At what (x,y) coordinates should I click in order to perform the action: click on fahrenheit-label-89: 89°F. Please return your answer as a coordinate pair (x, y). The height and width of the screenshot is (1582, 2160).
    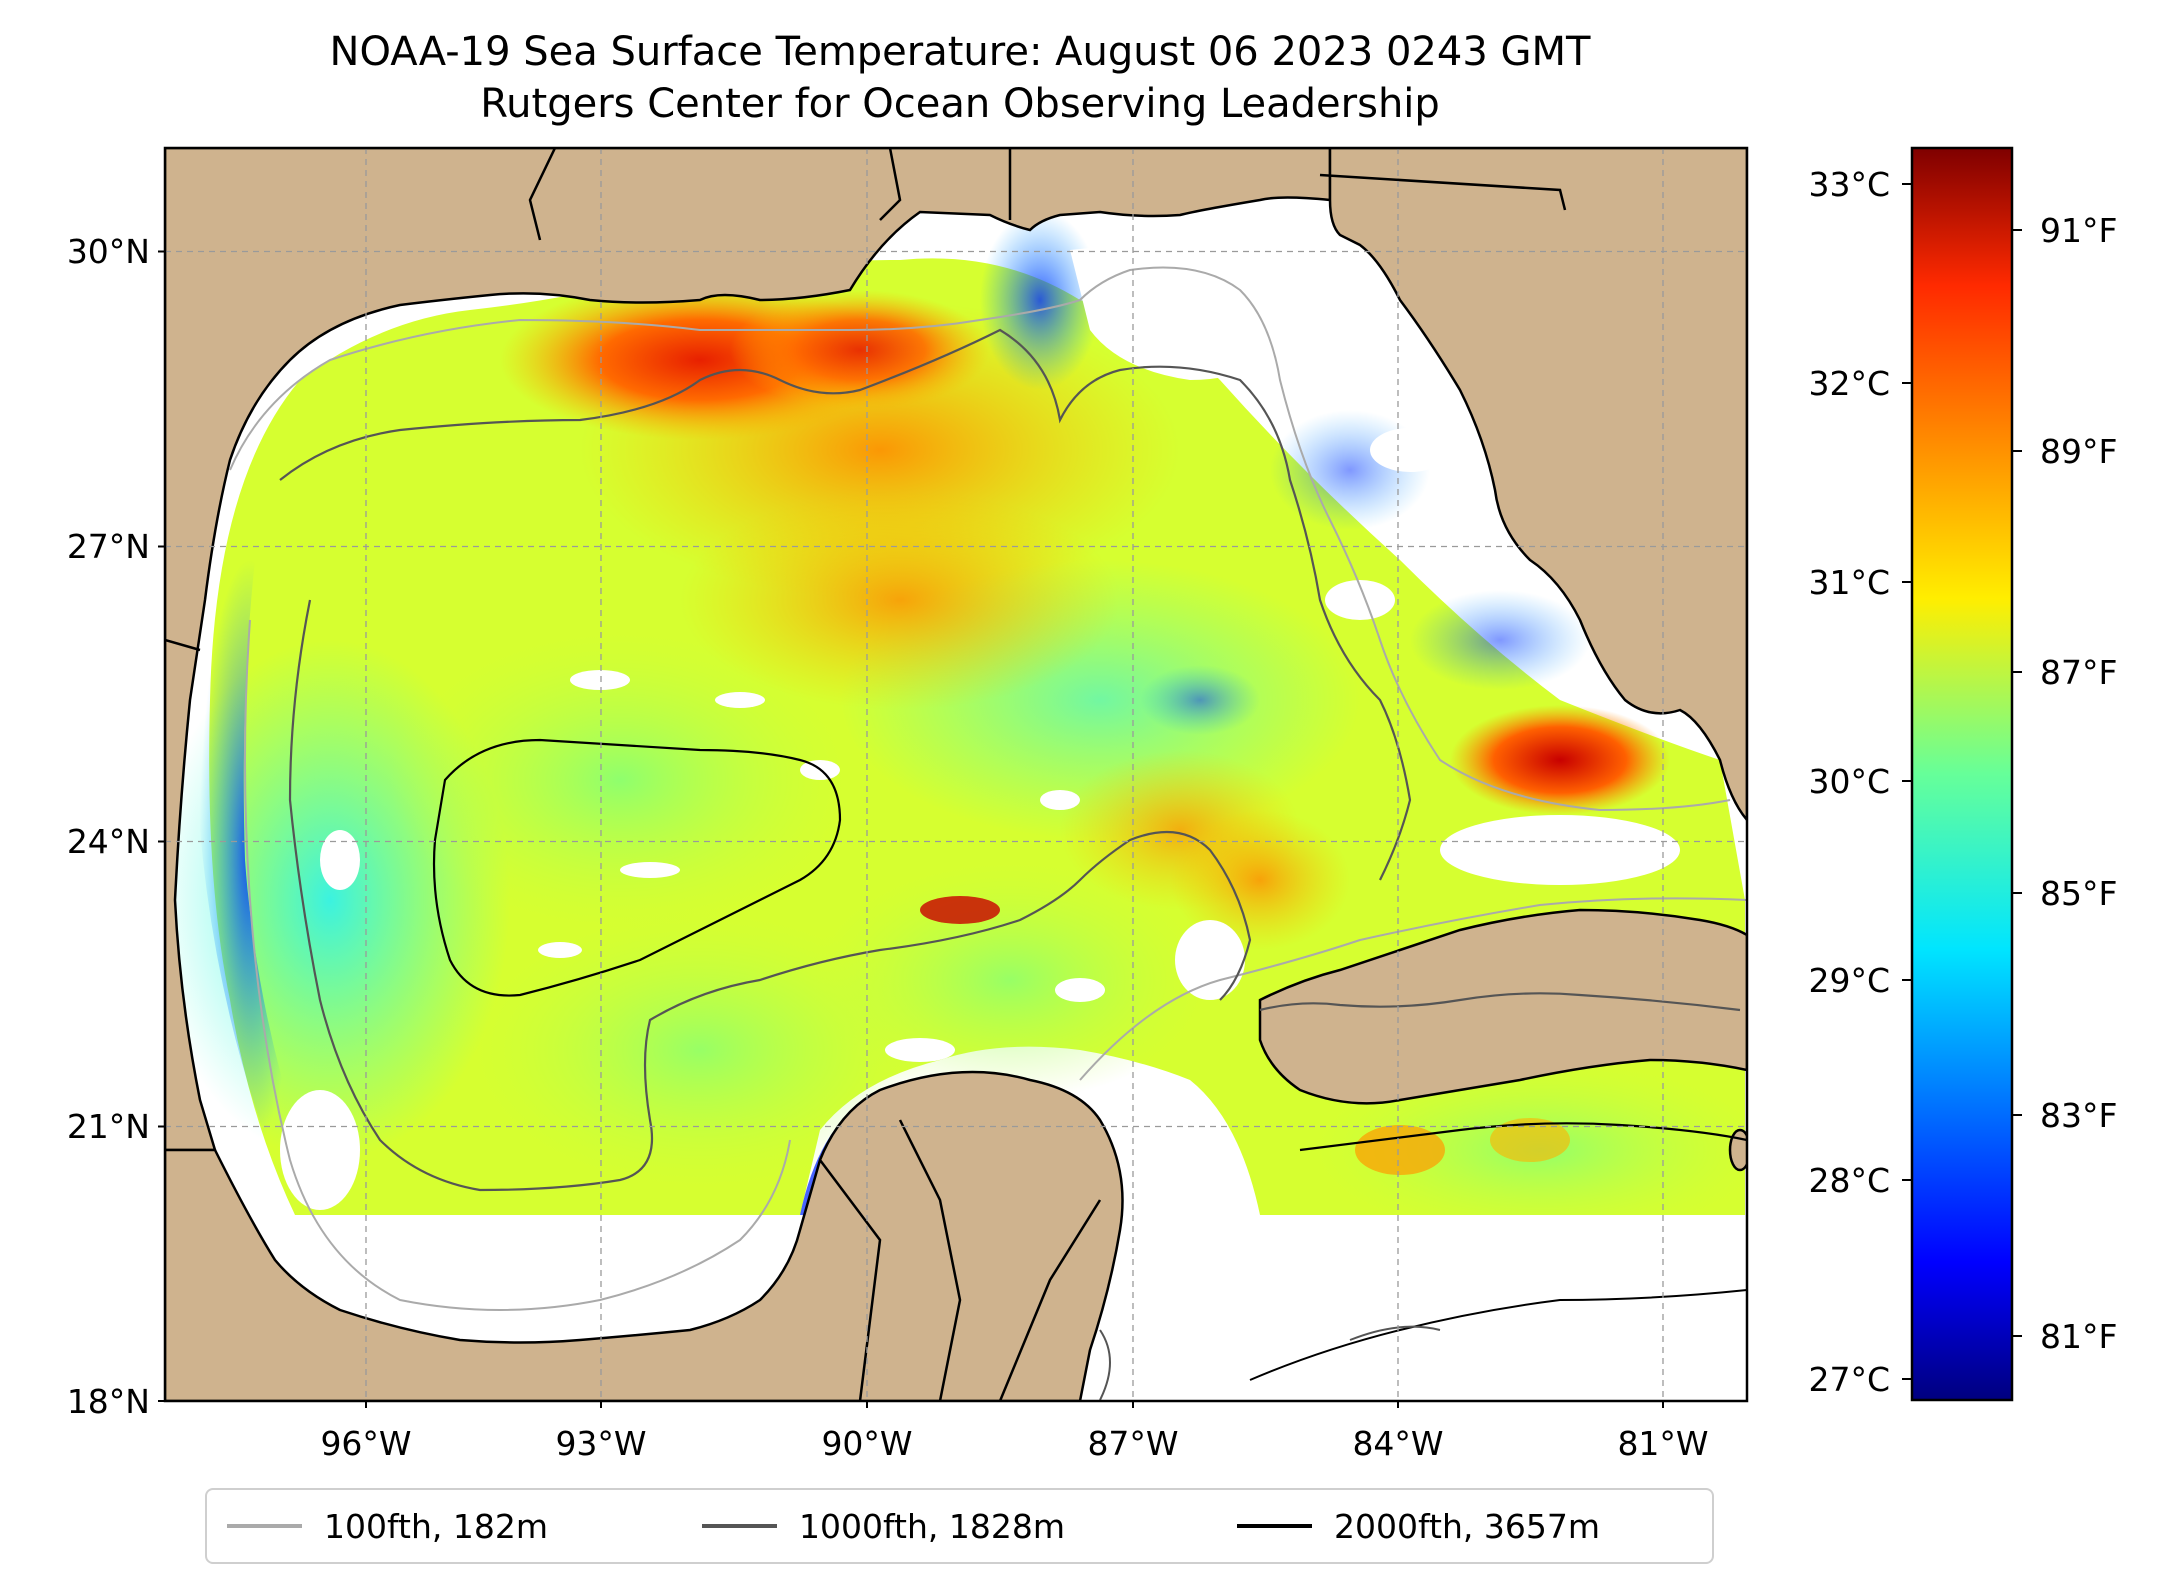
    Looking at the image, I should click on (2078, 451).